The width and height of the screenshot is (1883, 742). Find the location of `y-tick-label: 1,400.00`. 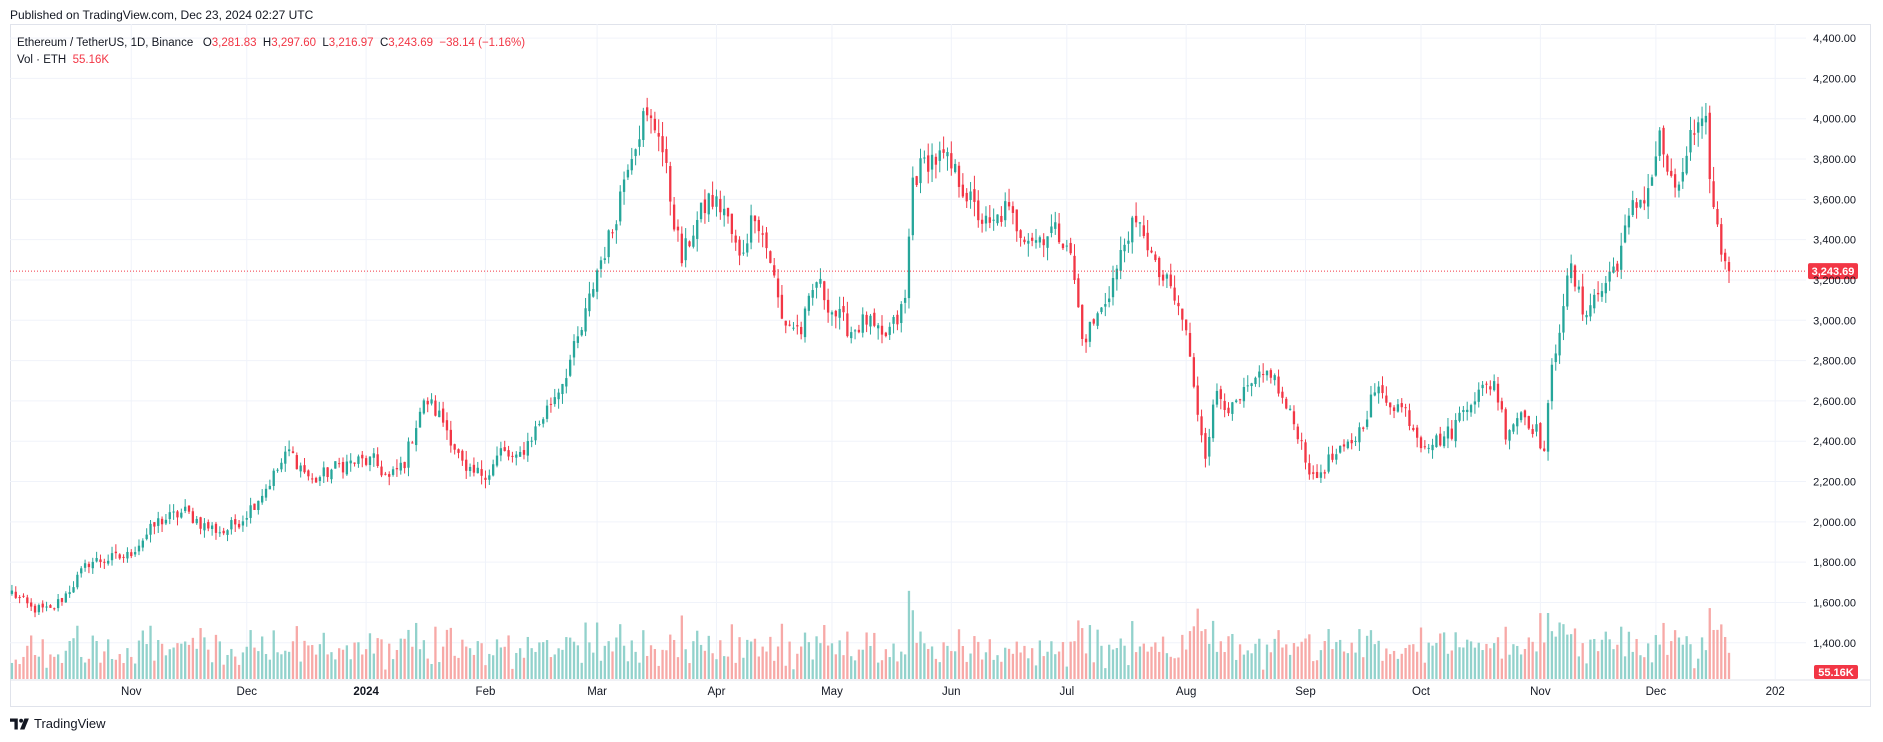

y-tick-label: 1,400.00 is located at coordinates (1834, 644).